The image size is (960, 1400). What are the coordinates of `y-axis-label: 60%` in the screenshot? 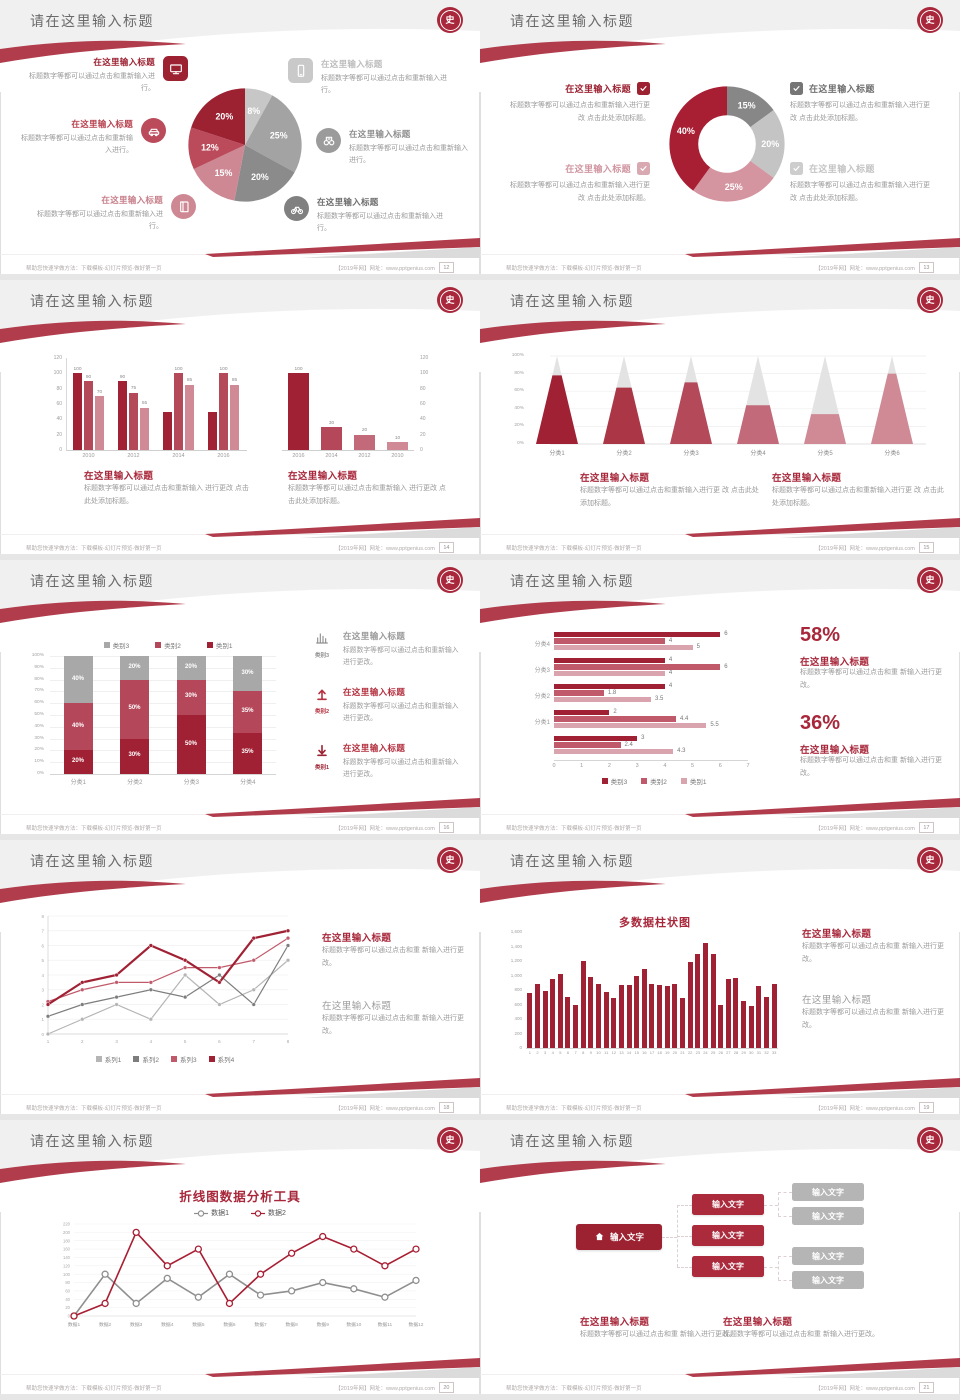 It's located at (39, 703).